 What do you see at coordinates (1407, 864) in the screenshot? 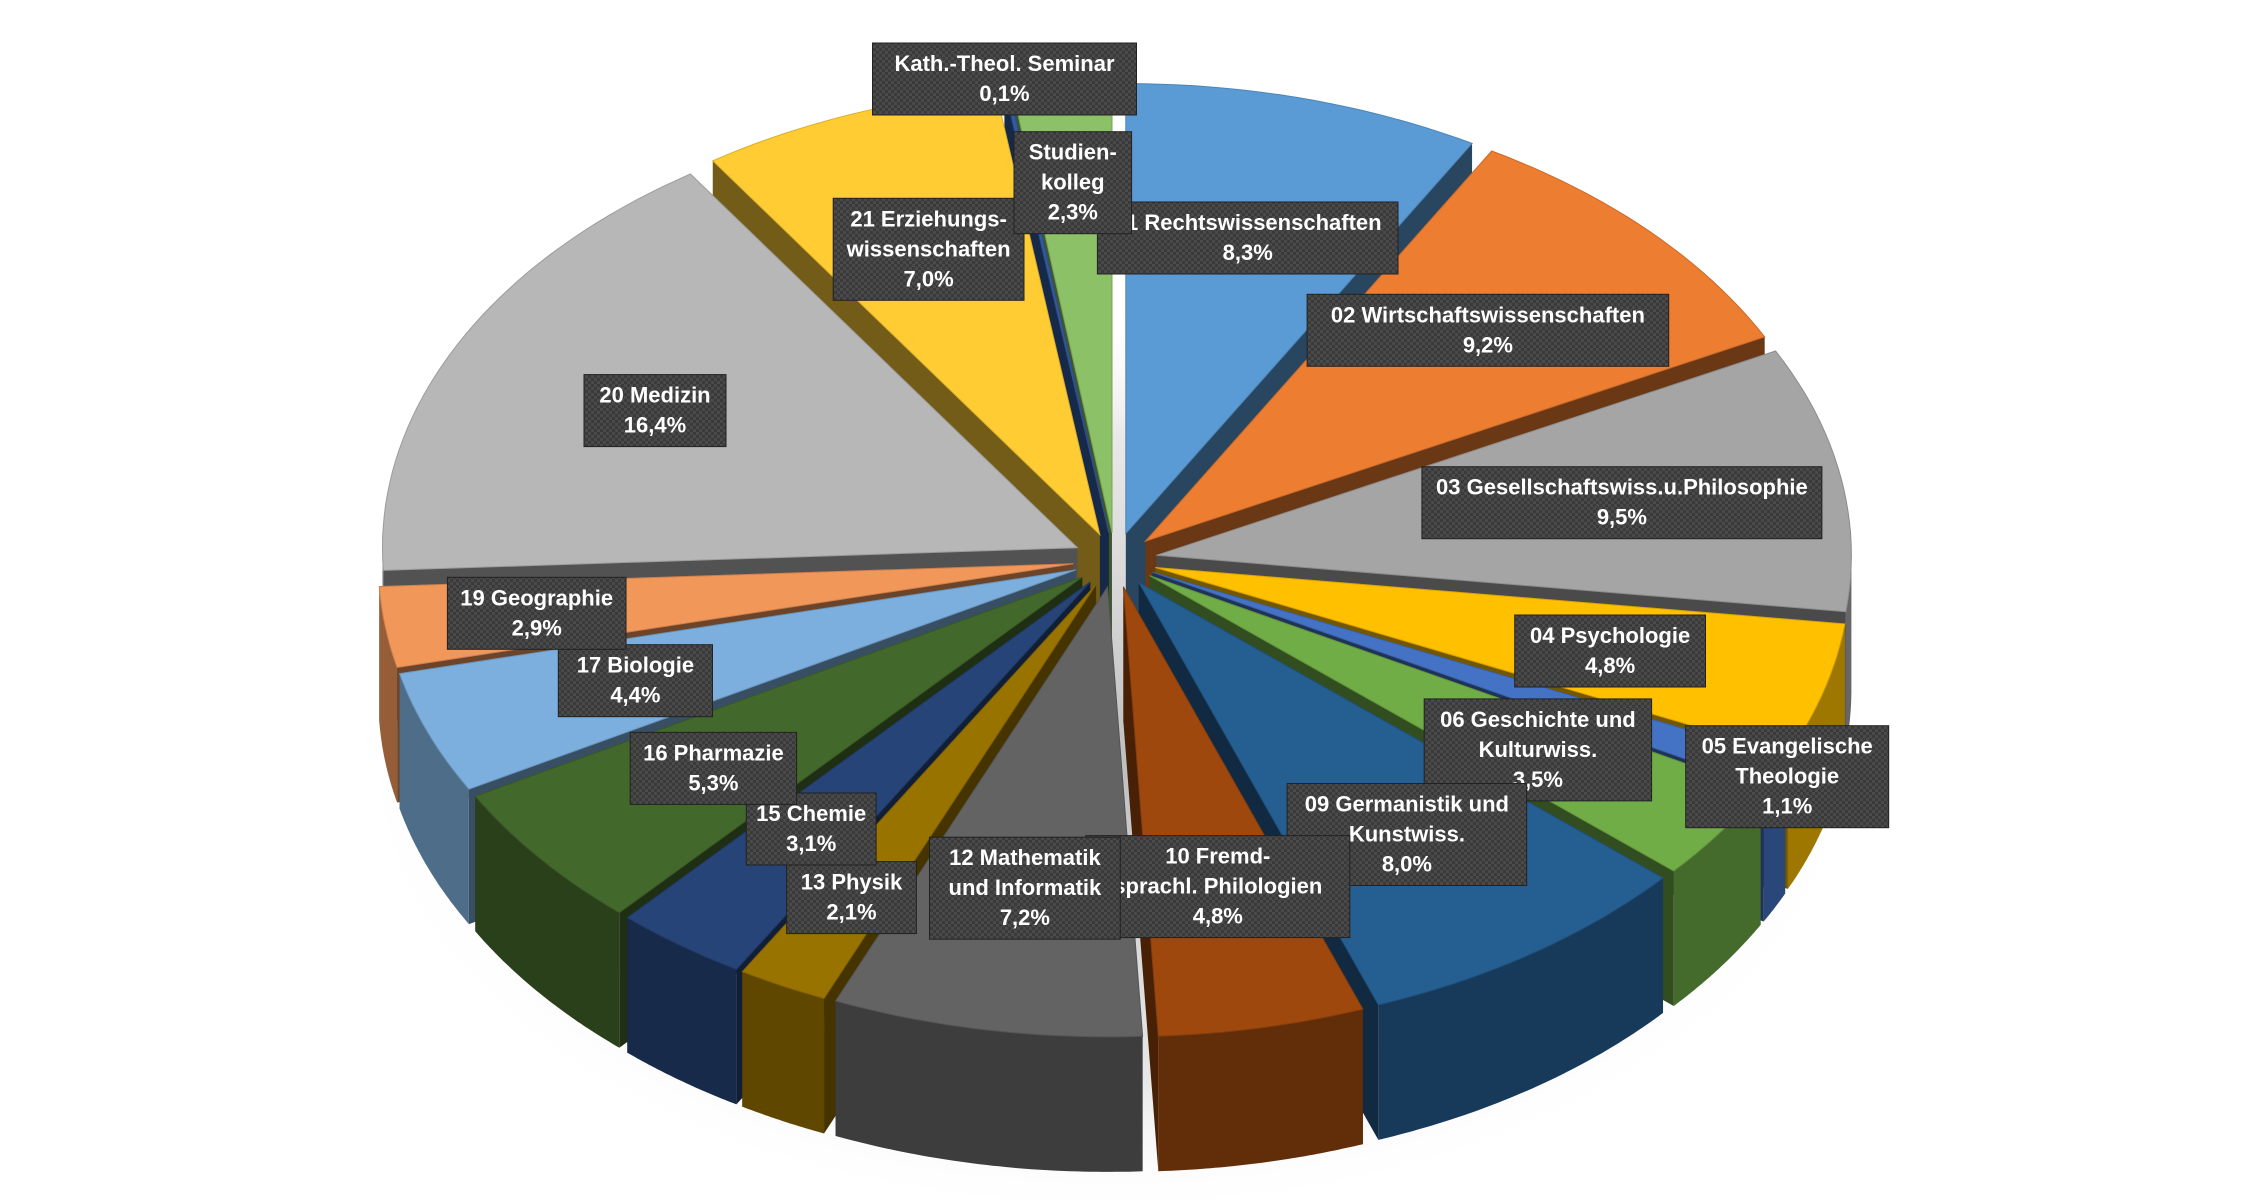
I see `slice-value-label: 8,0%` at bounding box center [1407, 864].